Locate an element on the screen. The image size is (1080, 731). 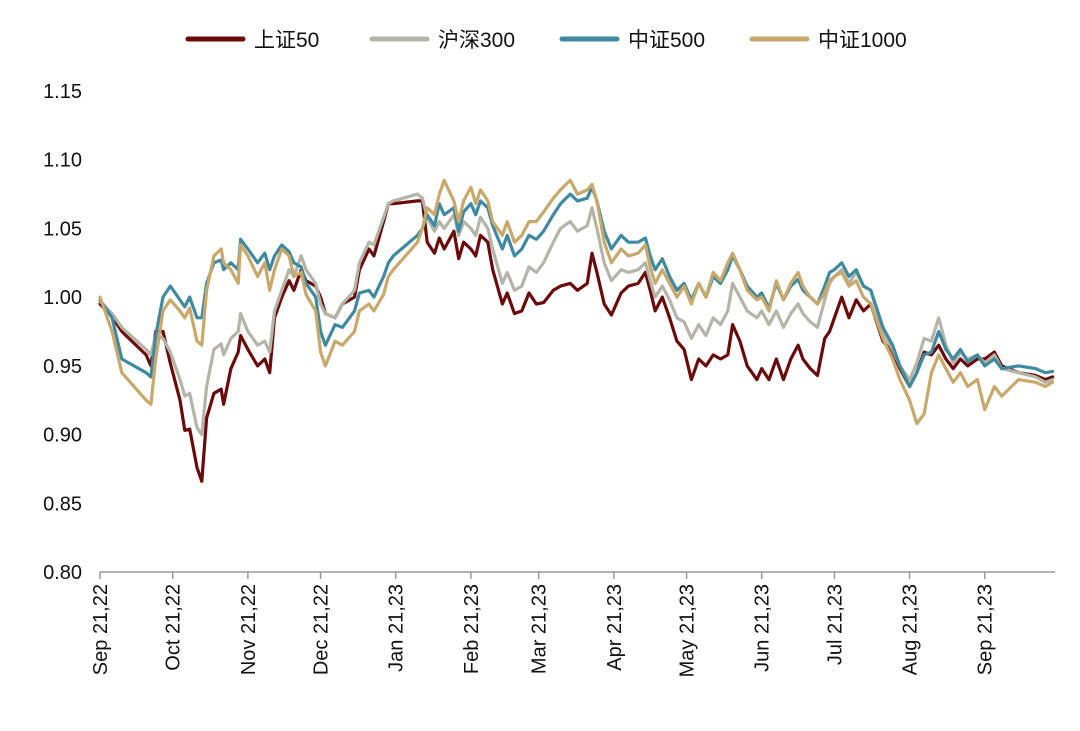
y-tick-label: 0.85 is located at coordinates (62, 504).